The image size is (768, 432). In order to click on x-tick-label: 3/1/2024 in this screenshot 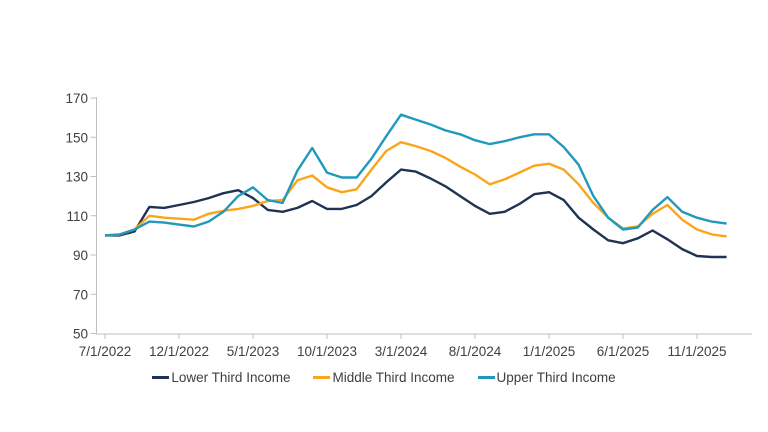, I will do `click(401, 351)`.